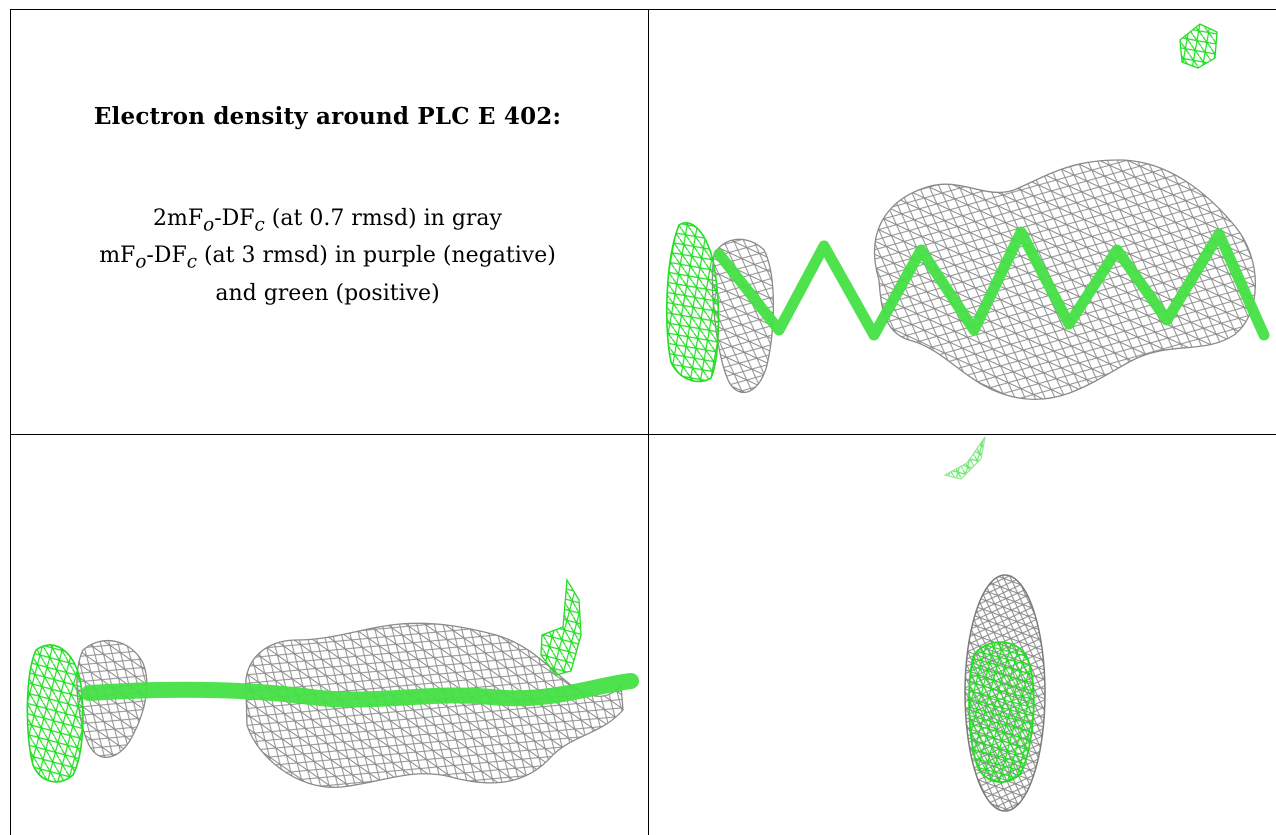 The width and height of the screenshot is (1276, 835). Describe the element at coordinates (643, 434) in the screenshot. I see `grid-middle-line` at that location.